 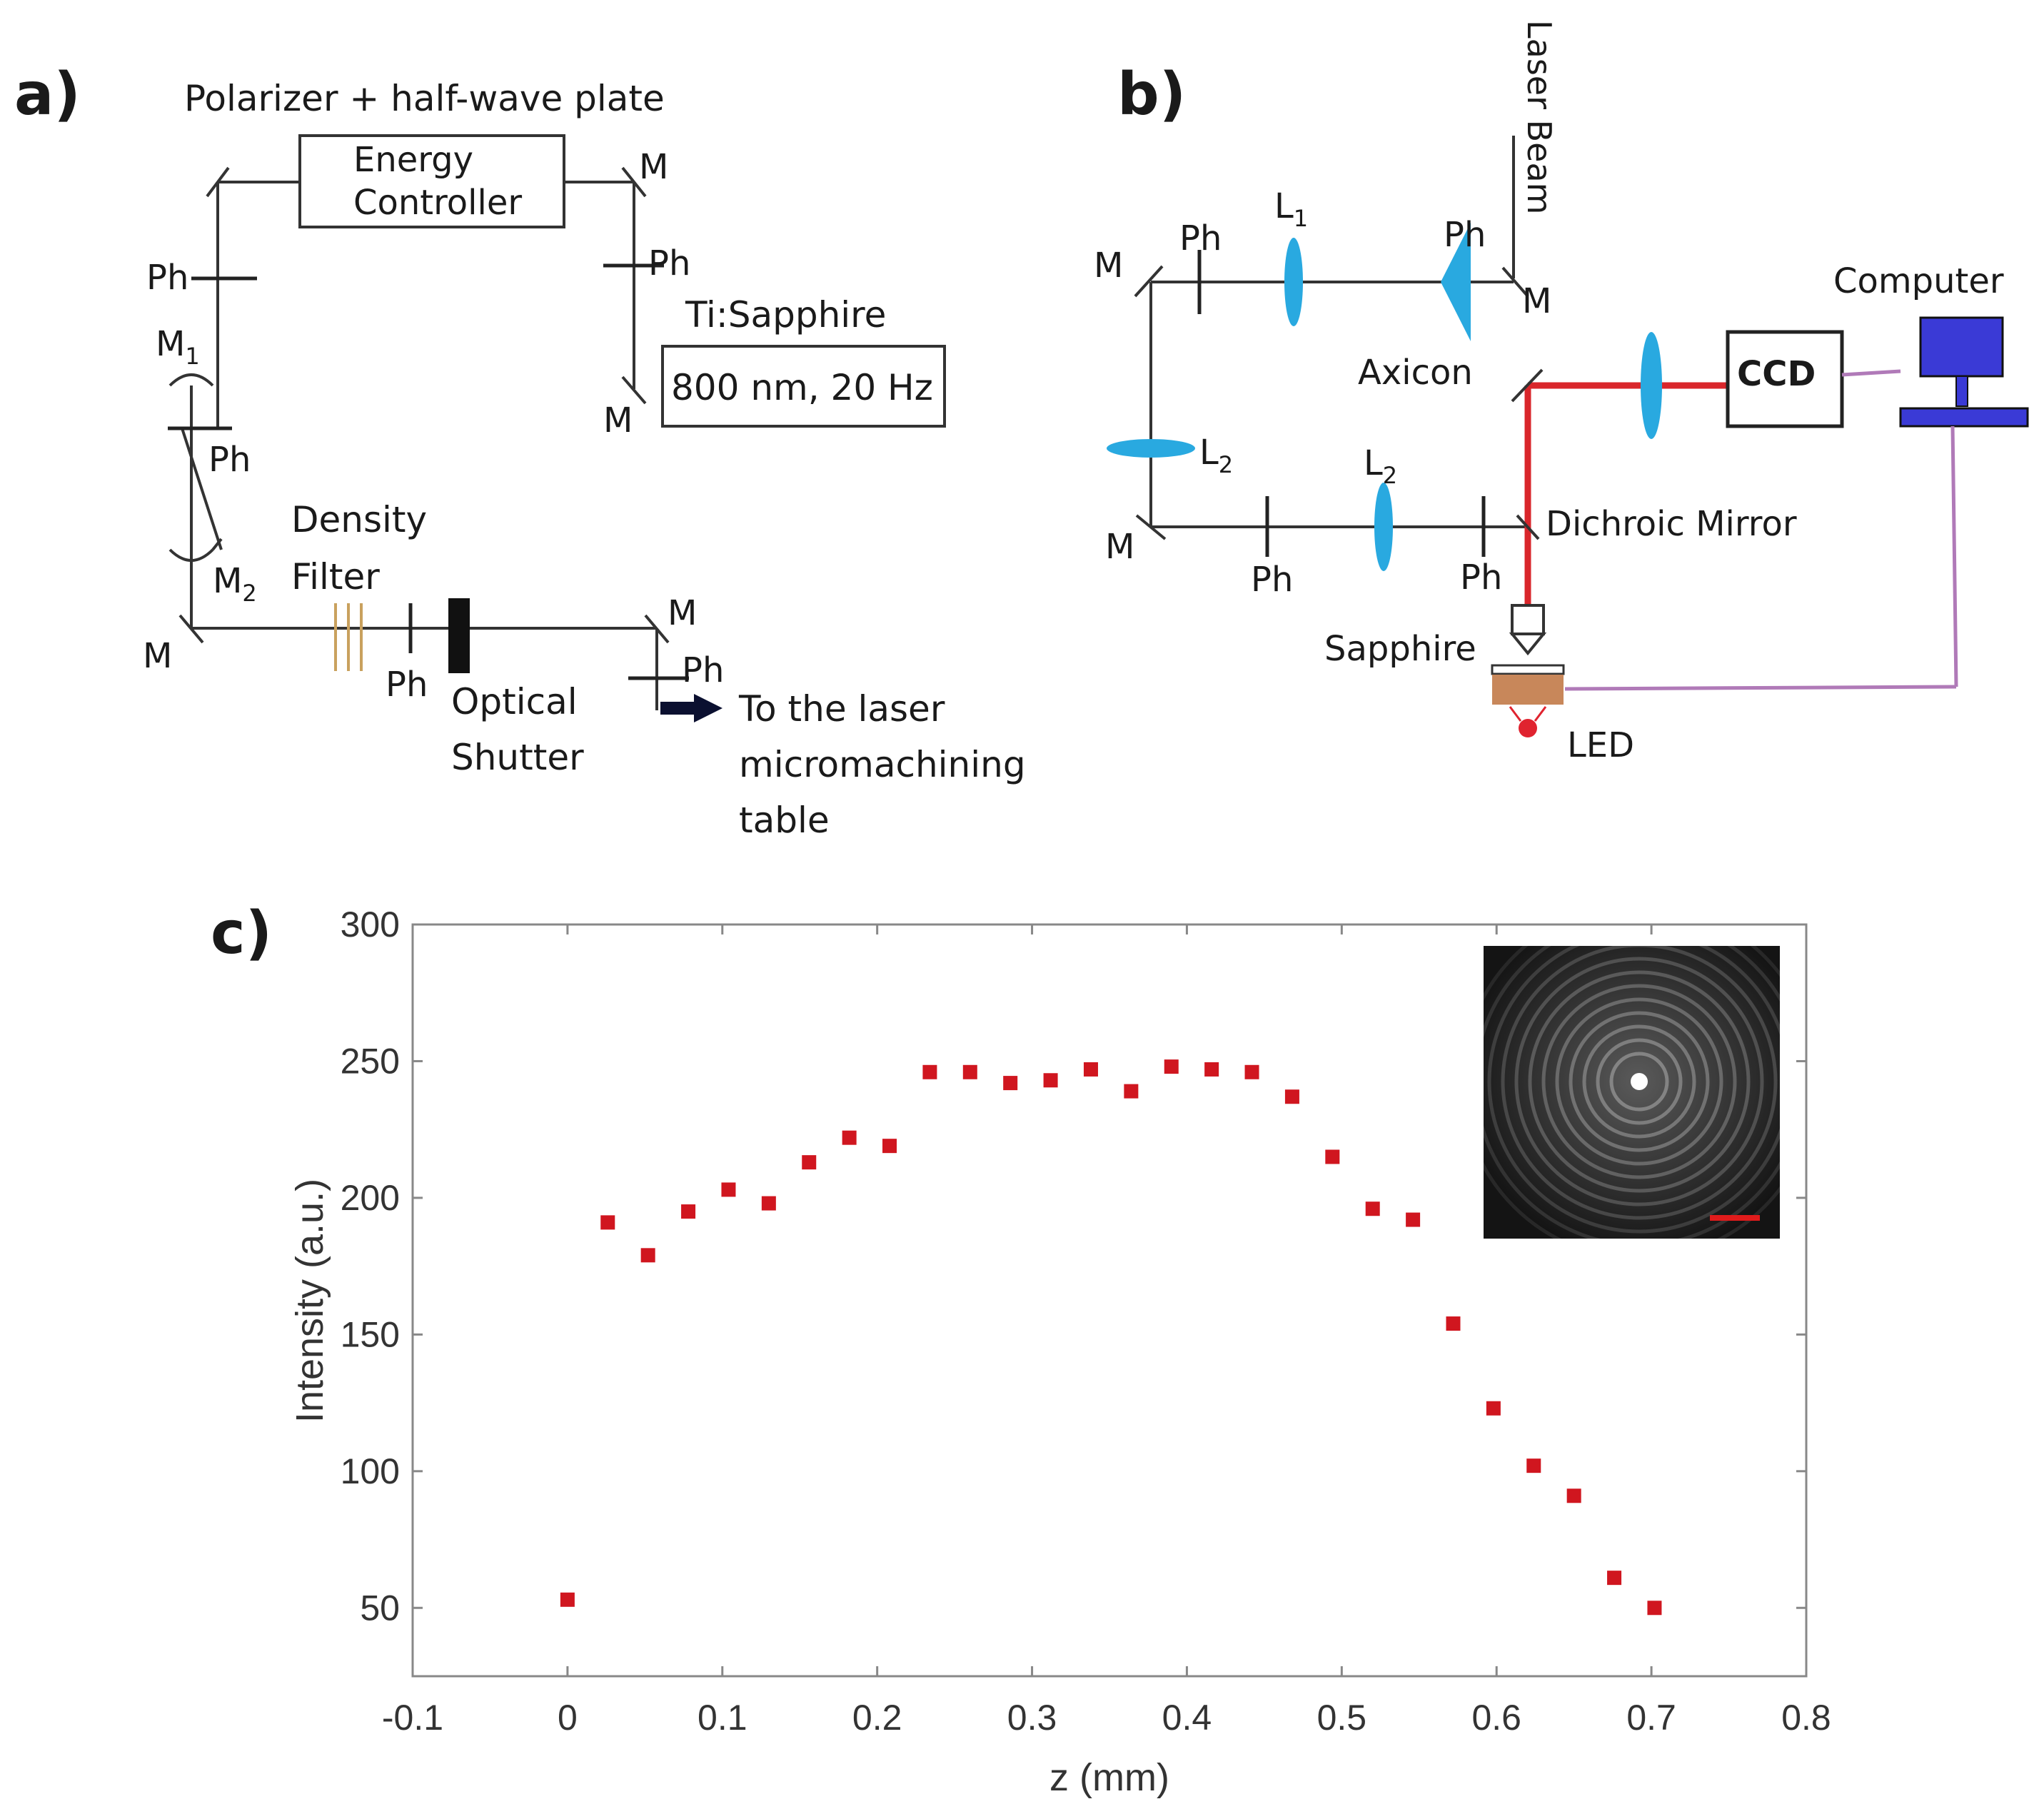 What do you see at coordinates (1528, 527) in the screenshot?
I see `mirror-b-dichroic-in` at bounding box center [1528, 527].